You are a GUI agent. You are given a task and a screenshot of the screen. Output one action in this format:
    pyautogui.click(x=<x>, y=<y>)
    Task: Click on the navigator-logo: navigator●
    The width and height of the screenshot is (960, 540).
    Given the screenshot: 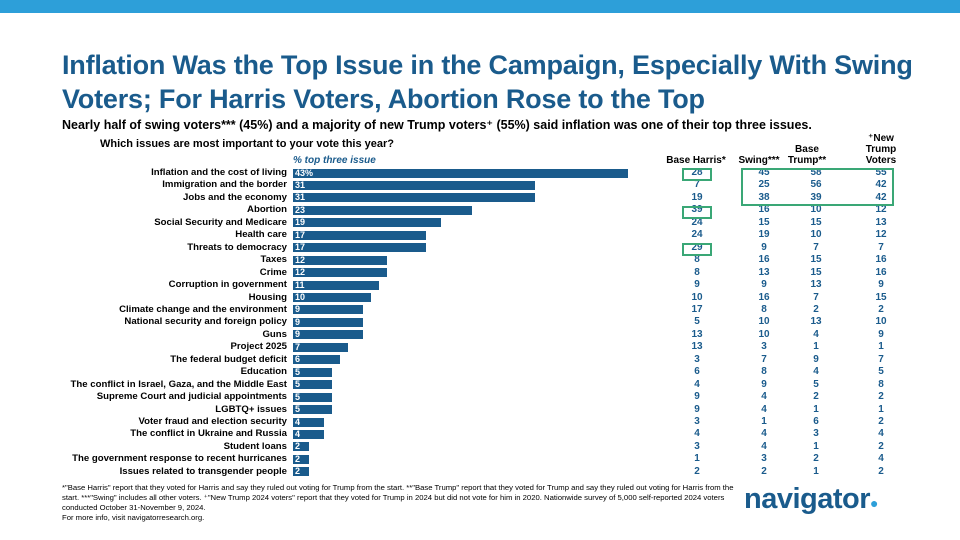 What is the action you would take?
    pyautogui.click(x=811, y=499)
    